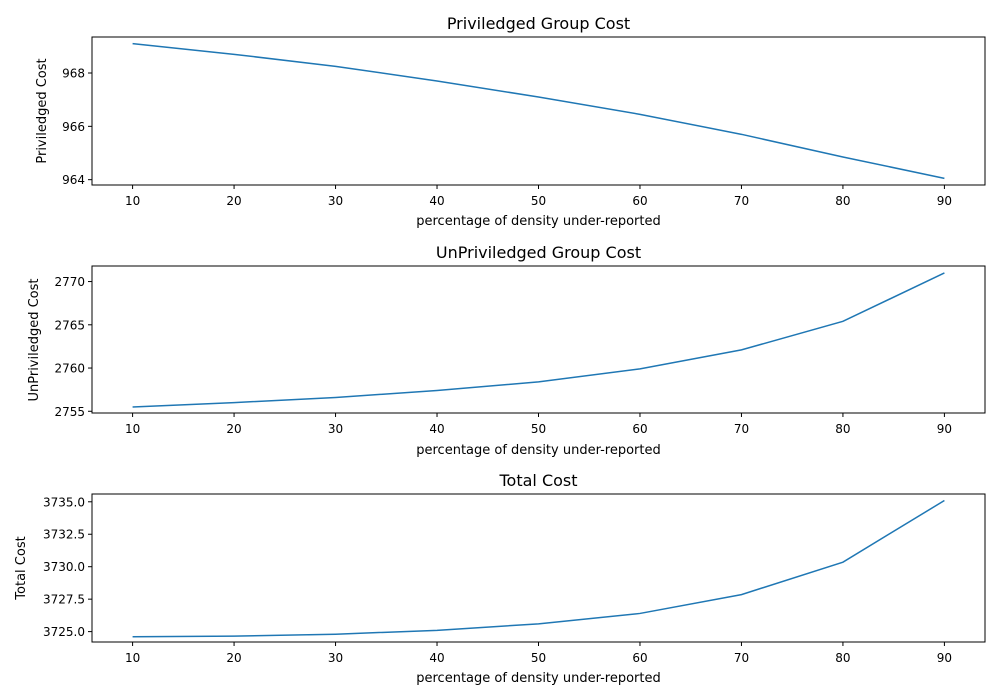  What do you see at coordinates (73, 347) in the screenshot?
I see `y-axis-ticks: 2755 2760 2765 2770` at bounding box center [73, 347].